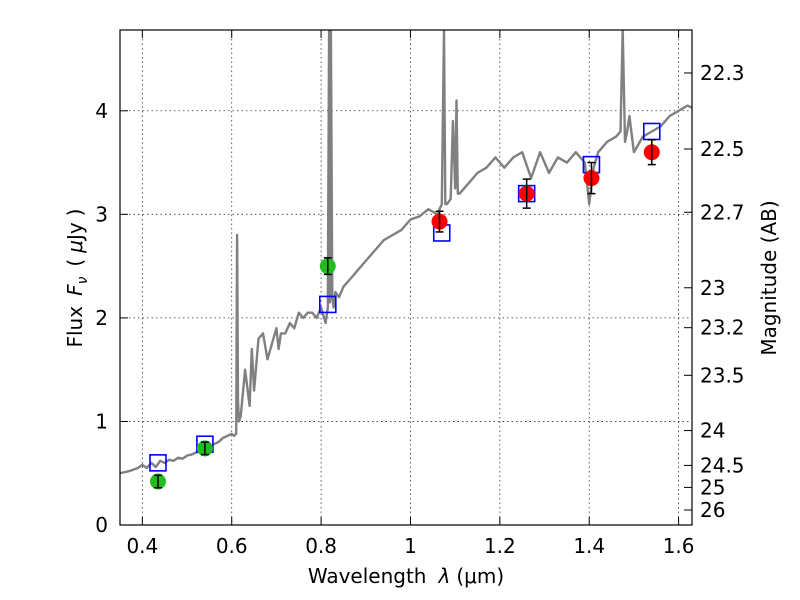  I want to click on mag-tick-label: 24.5, so click(722, 465).